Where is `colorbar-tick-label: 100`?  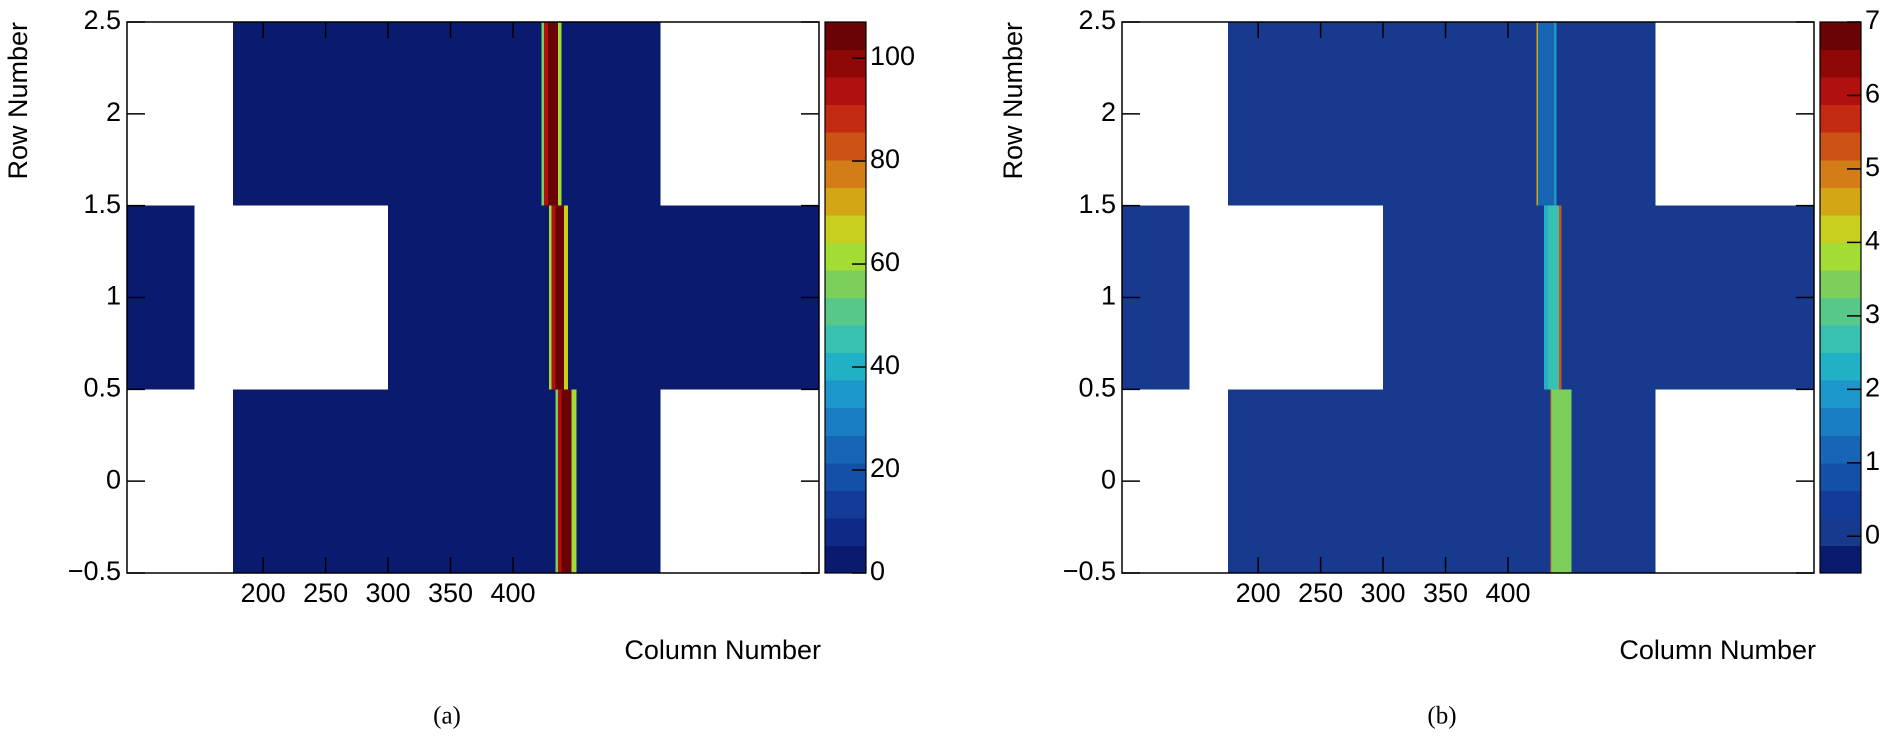
colorbar-tick-label: 100 is located at coordinates (892, 56).